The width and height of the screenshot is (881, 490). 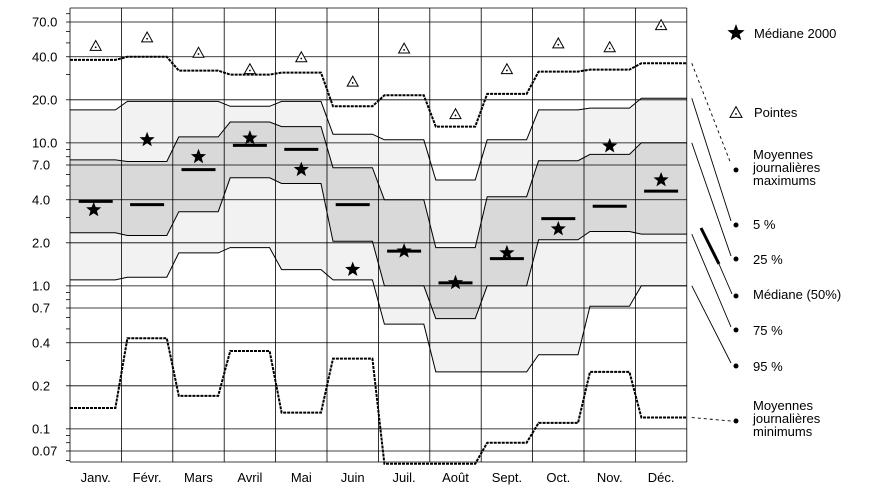 I want to click on legend-dot-median, so click(x=736, y=296).